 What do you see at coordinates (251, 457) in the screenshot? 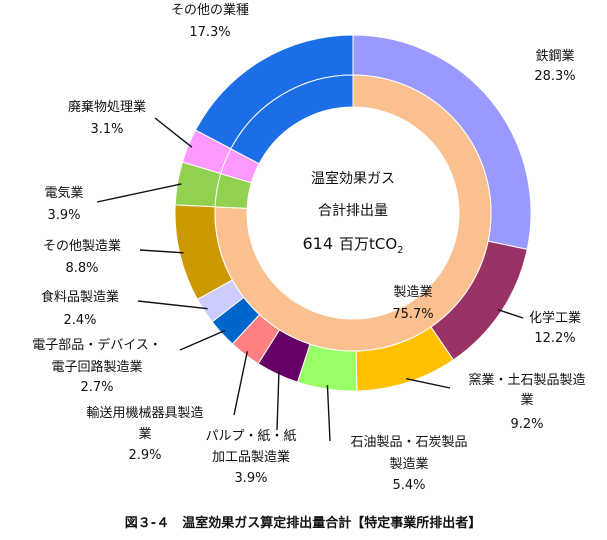
I see `slice-label-name-4-1: 加工品製造業` at bounding box center [251, 457].